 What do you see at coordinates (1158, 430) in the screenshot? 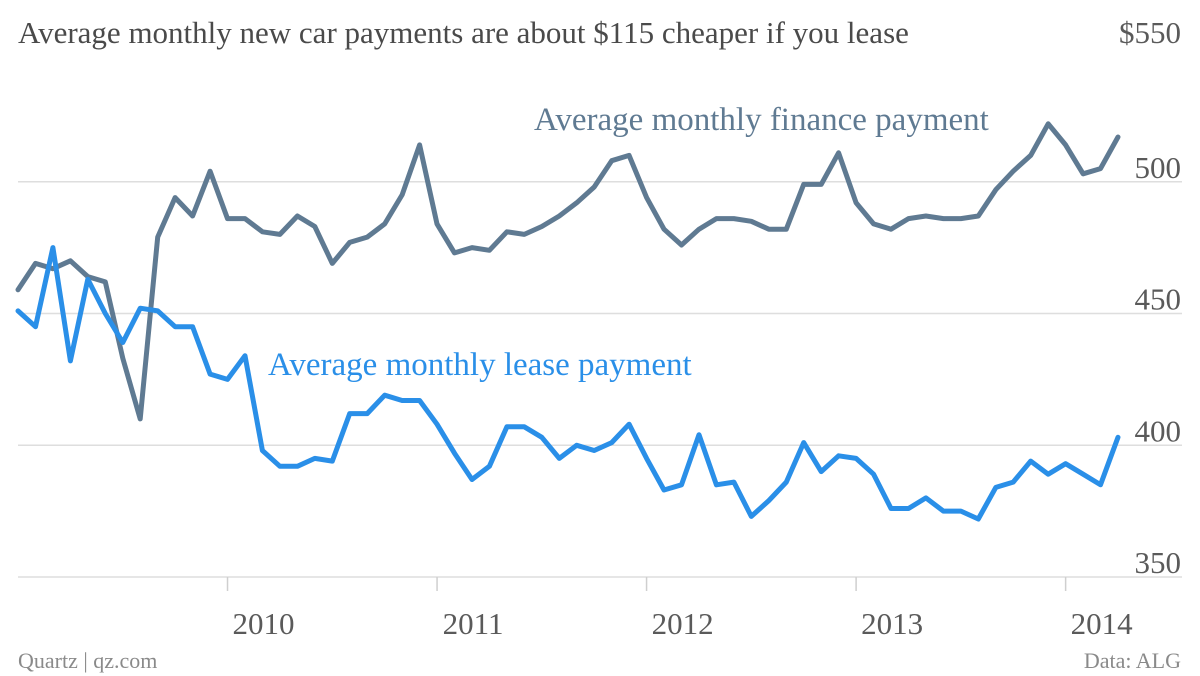
I see `y-tick-label: 400` at bounding box center [1158, 430].